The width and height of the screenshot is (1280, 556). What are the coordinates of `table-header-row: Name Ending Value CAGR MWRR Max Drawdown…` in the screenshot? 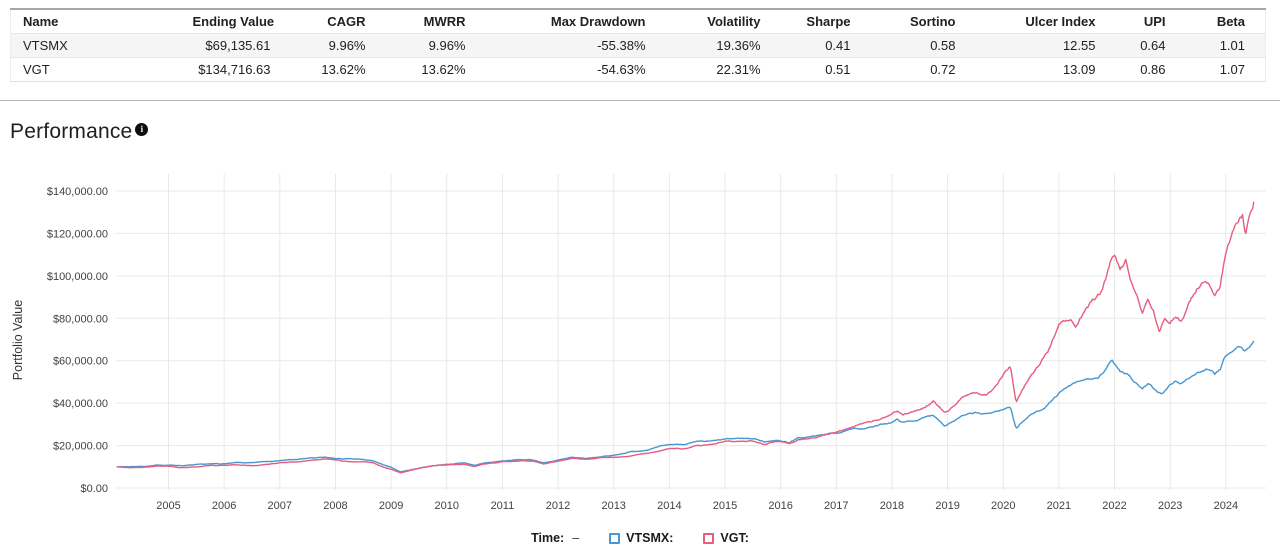 It's located at (638, 21).